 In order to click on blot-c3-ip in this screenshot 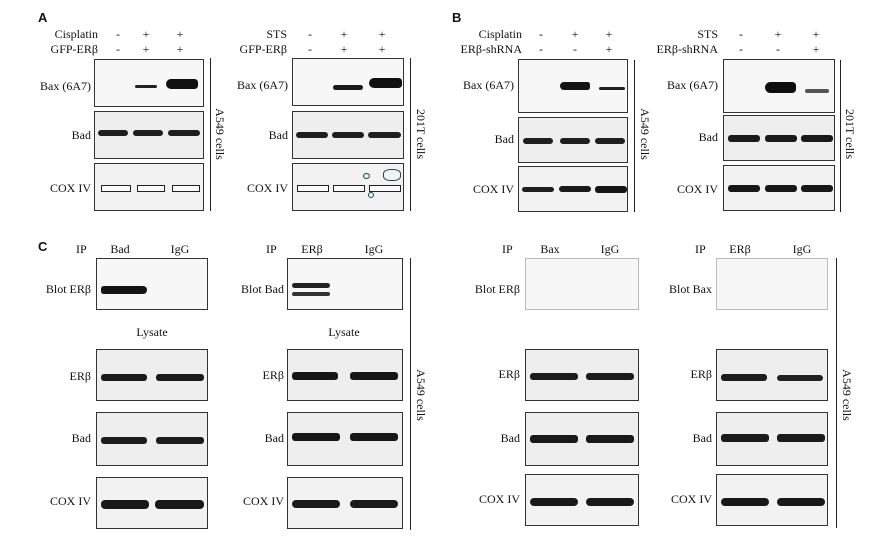, I will do `click(582, 284)`.